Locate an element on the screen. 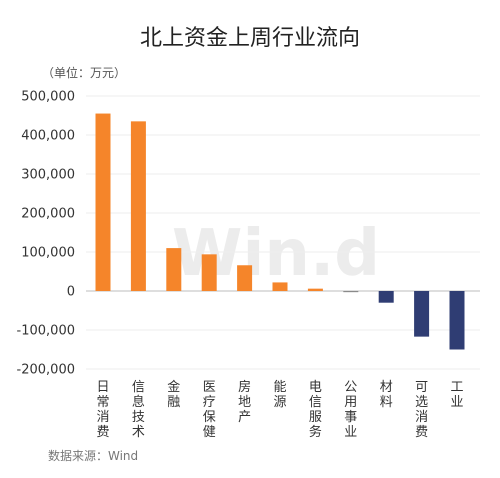  y-tick-label: 400,000 is located at coordinates (48, 136).